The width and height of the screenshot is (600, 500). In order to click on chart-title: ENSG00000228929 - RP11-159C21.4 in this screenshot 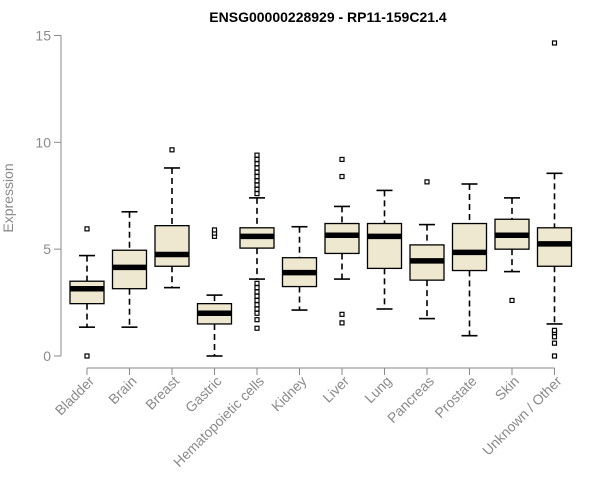, I will do `click(328, 17)`.